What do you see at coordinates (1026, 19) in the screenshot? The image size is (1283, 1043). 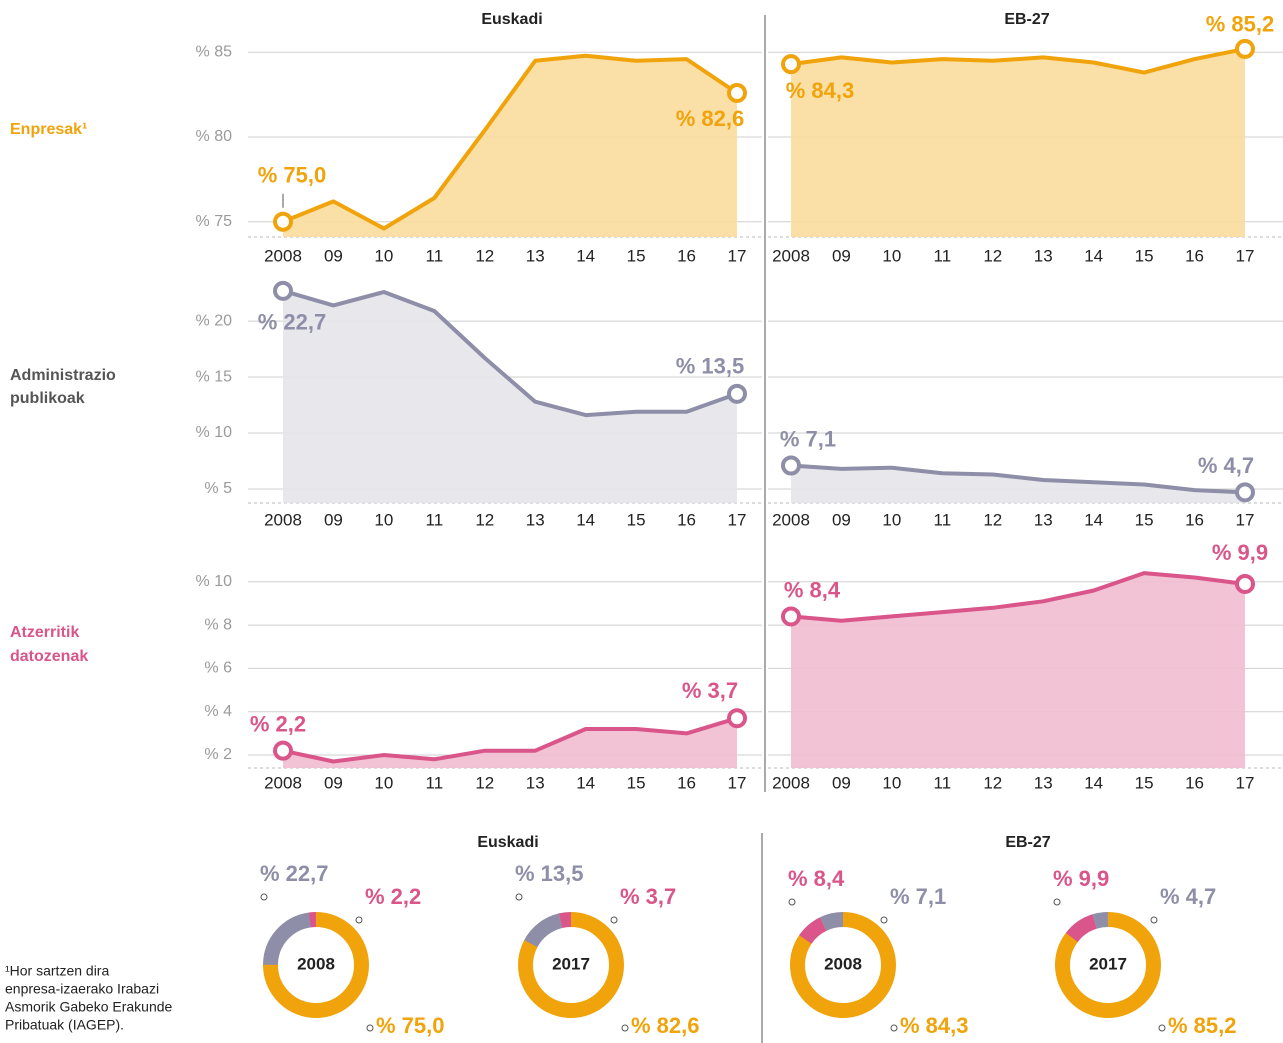 I see `column-title: EB-27` at bounding box center [1026, 19].